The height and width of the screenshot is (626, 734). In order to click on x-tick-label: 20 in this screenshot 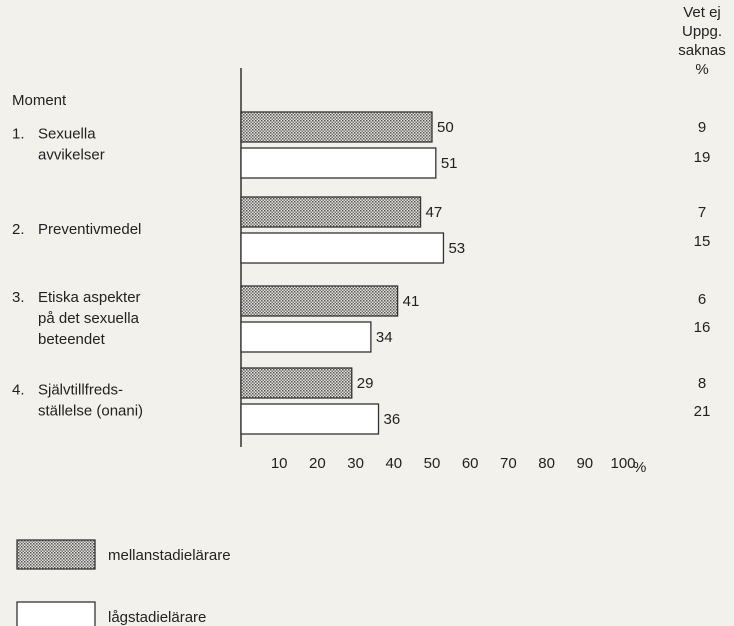, I will do `click(317, 463)`.